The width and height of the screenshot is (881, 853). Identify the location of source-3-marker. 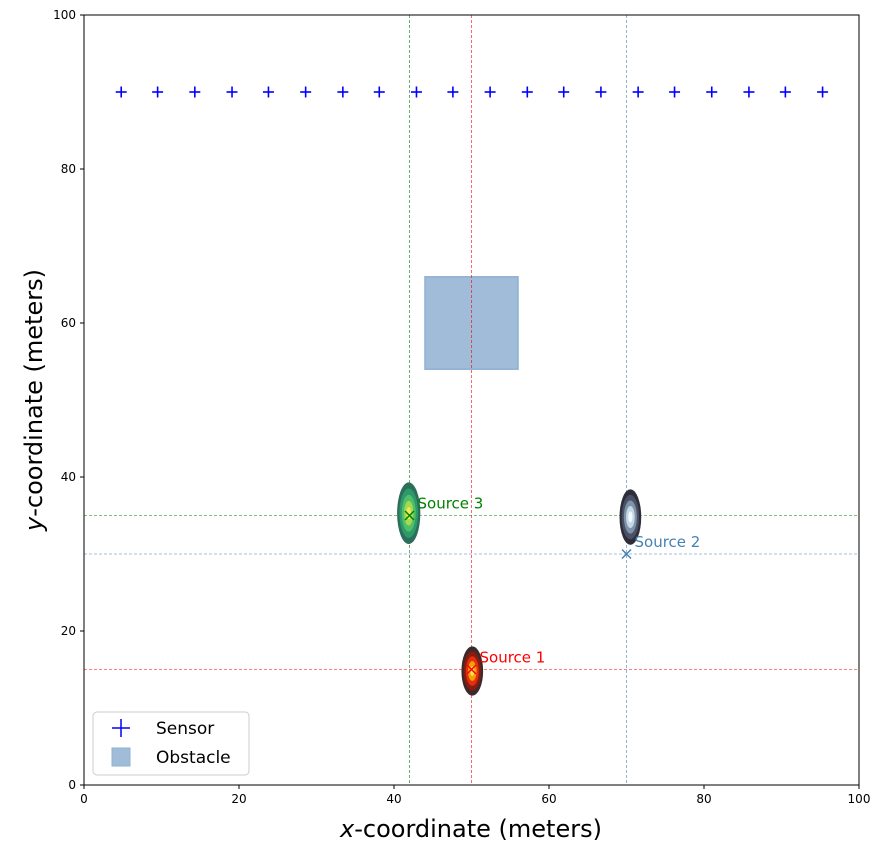
(409, 515).